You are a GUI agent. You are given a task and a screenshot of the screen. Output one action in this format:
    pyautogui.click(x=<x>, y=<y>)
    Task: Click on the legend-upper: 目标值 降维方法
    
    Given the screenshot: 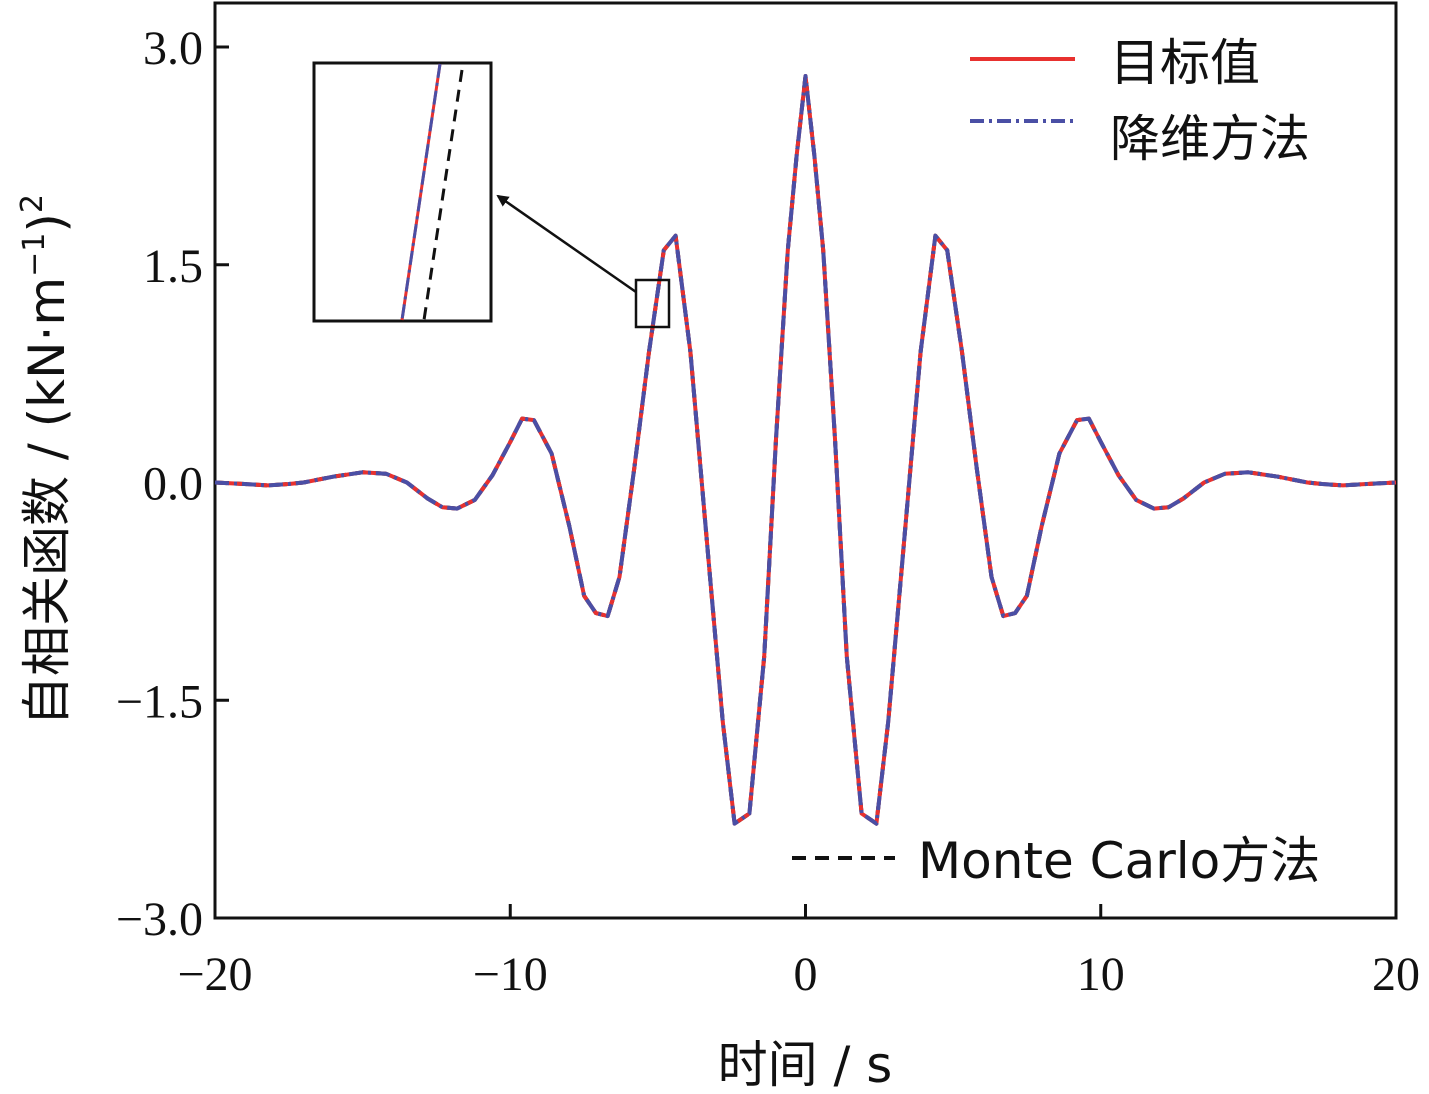 What is the action you would take?
    pyautogui.click(x=1140, y=101)
    